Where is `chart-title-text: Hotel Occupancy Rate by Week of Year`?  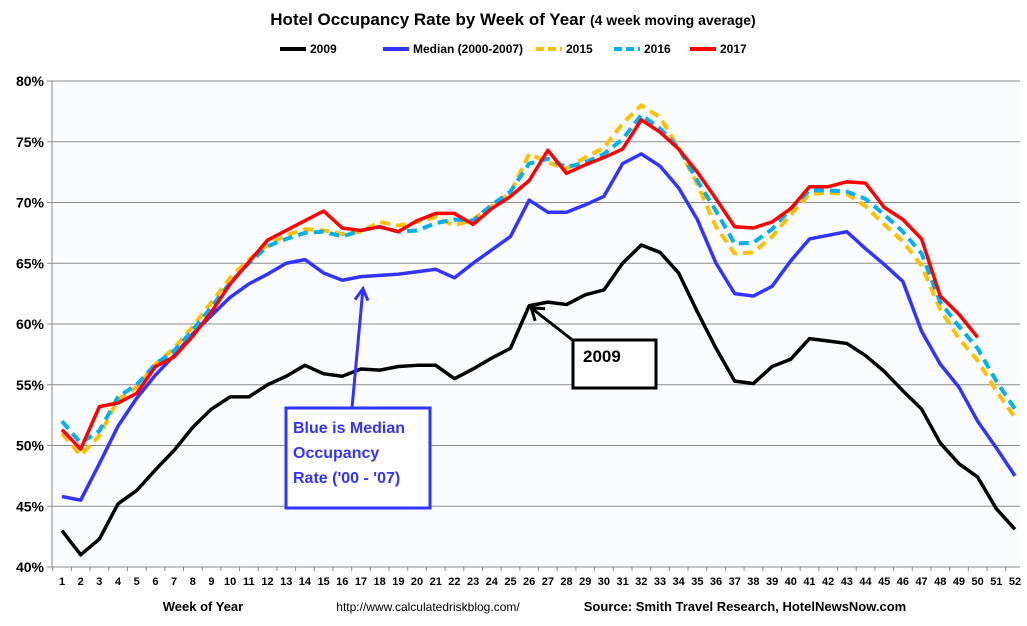
chart-title-text: Hotel Occupancy Rate by Week of Year is located at coordinates (427, 19).